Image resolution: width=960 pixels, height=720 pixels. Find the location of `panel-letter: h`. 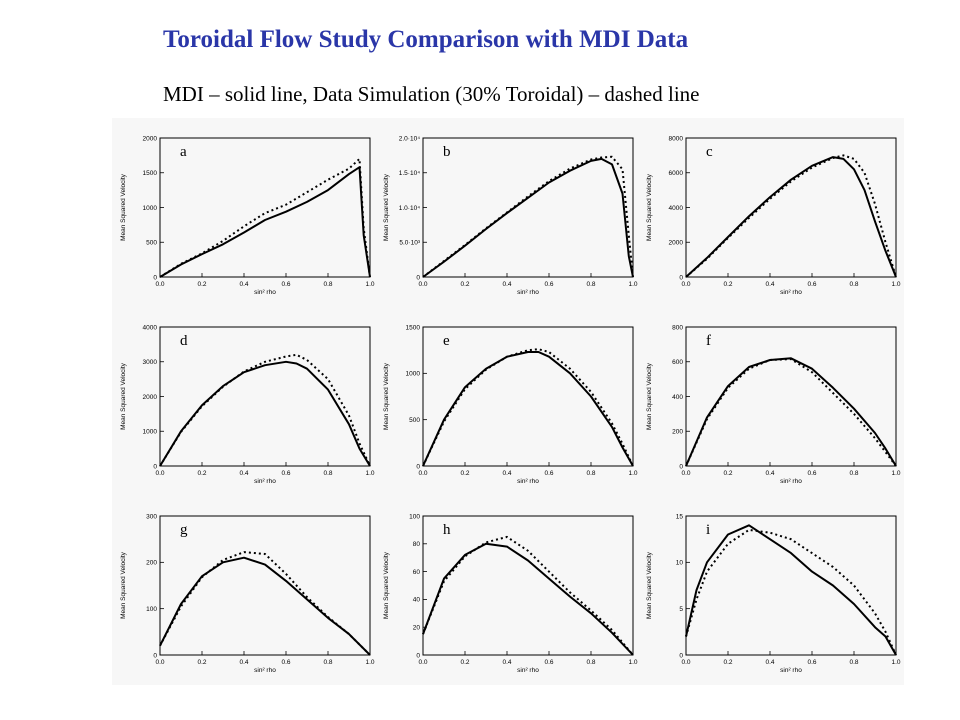

panel-letter: h is located at coordinates (447, 530).